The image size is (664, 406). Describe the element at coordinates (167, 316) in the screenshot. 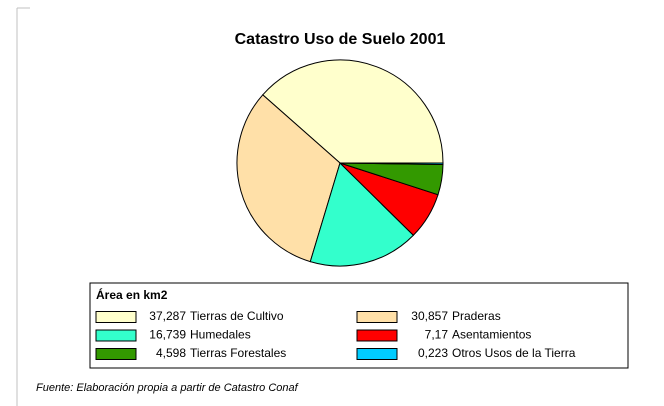

I see `legend-value: 37,287` at that location.